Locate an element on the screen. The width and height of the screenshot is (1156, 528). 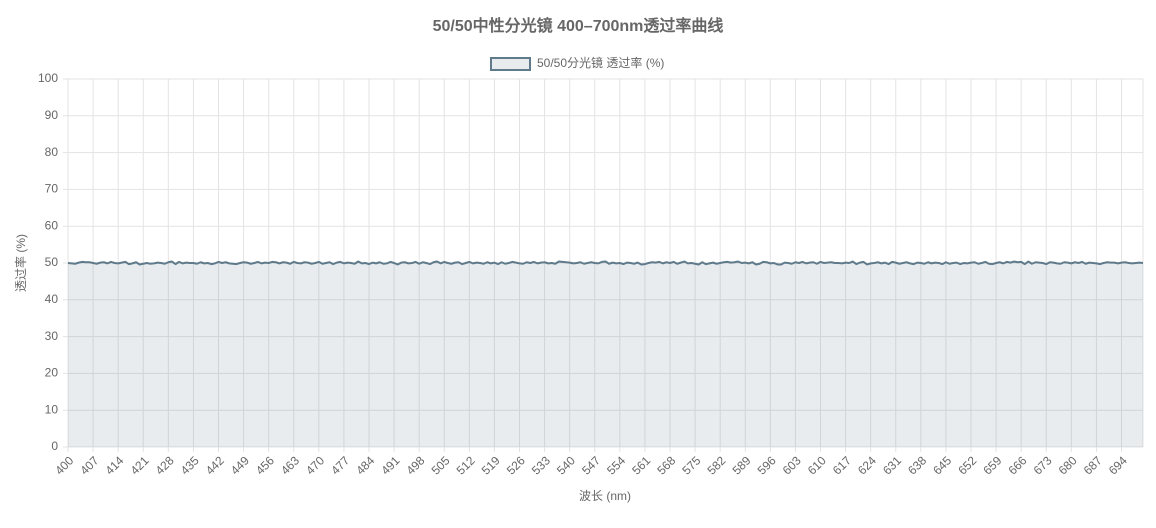
legend-swatch is located at coordinates (510, 64).